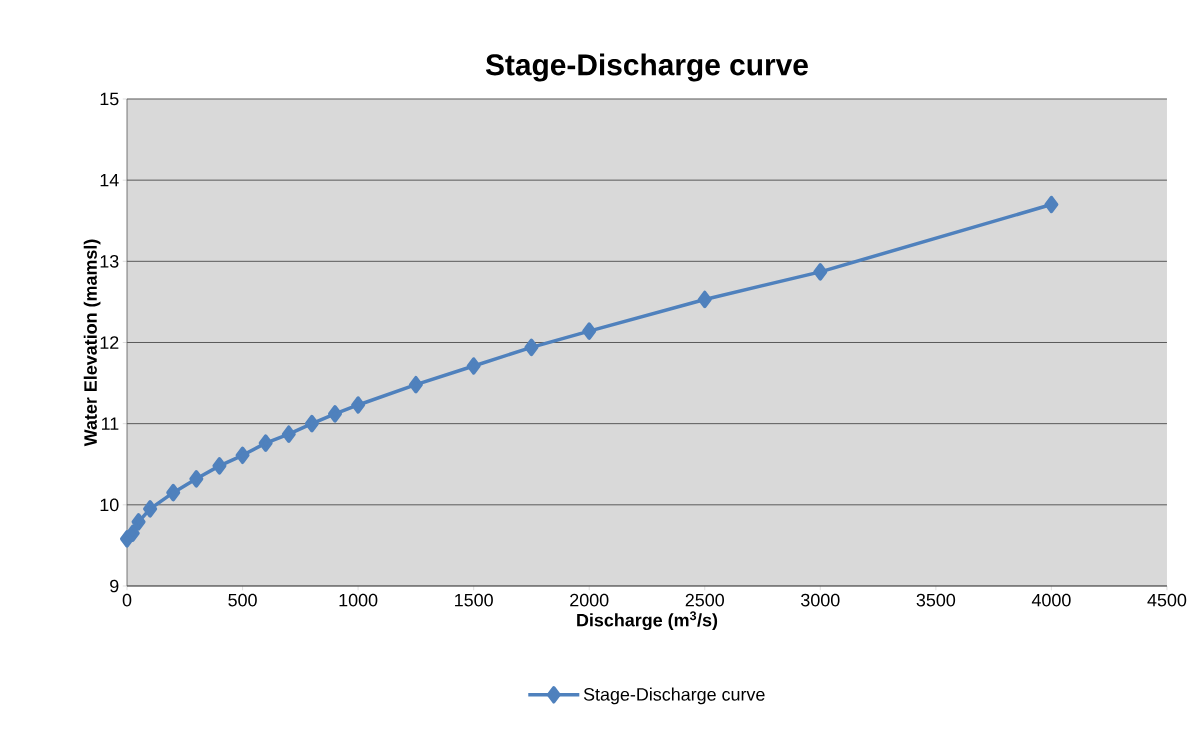 This screenshot has height=731, width=1204. I want to click on y-tick-label: 13, so click(109, 261).